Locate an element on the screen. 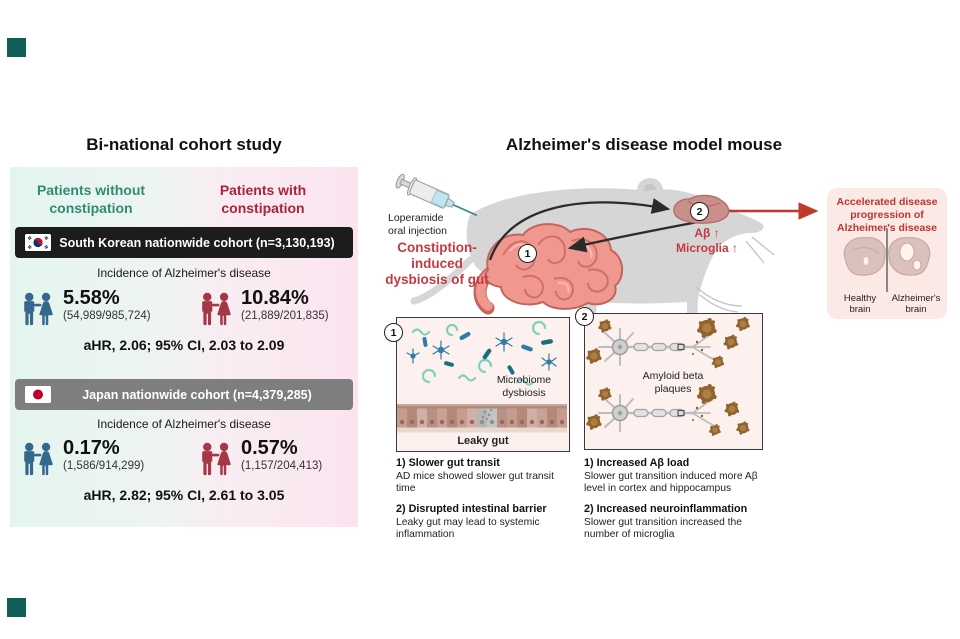 Image resolution: width=960 pixels, height=639 pixels. finding-body: AD mice showed slower gut transit time is located at coordinates (475, 482).